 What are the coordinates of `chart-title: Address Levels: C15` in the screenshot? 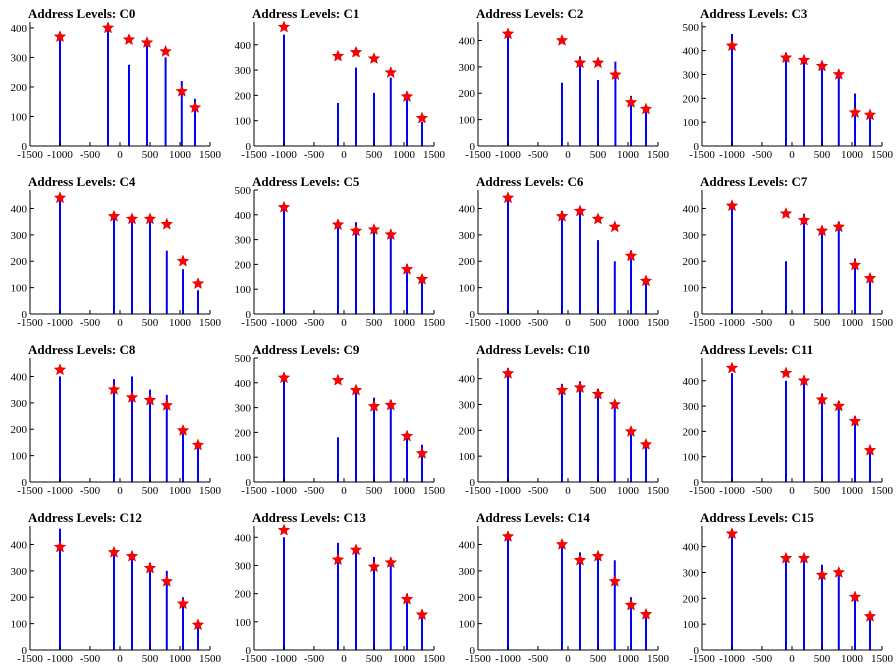 It's located at (757, 517).